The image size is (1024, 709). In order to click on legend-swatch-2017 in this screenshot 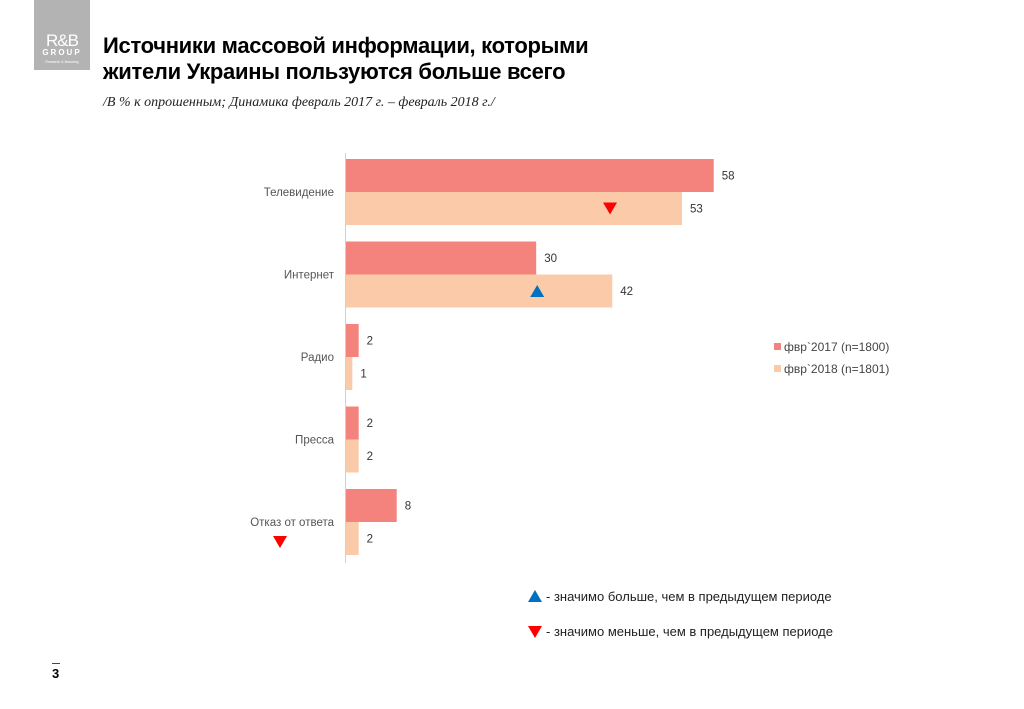, I will do `click(777, 347)`.